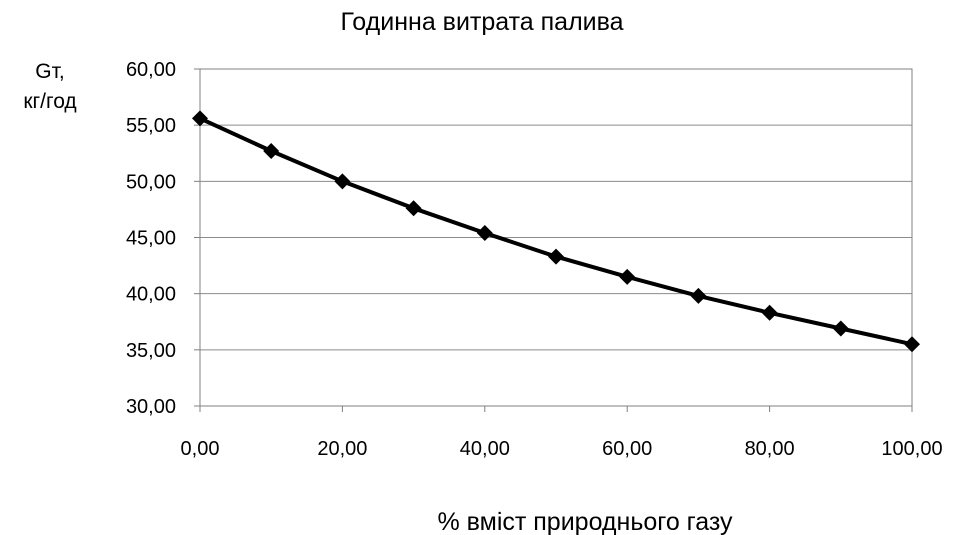  I want to click on chart-title: Годинна витрата палива, so click(481, 22).